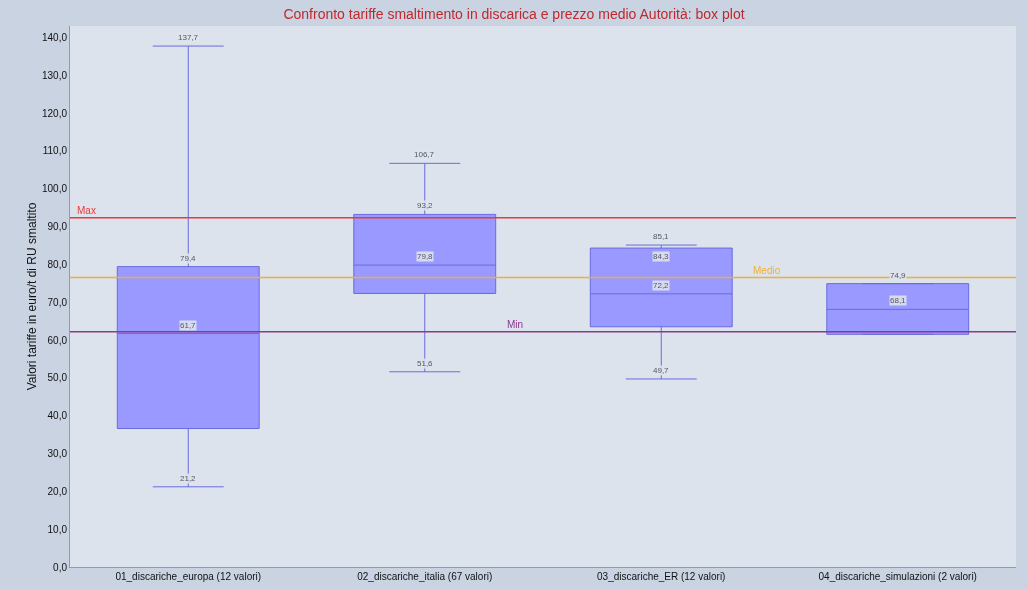 This screenshot has height=589, width=1028. Describe the element at coordinates (188, 478) in the screenshot. I see `annotation: 21,2` at that location.